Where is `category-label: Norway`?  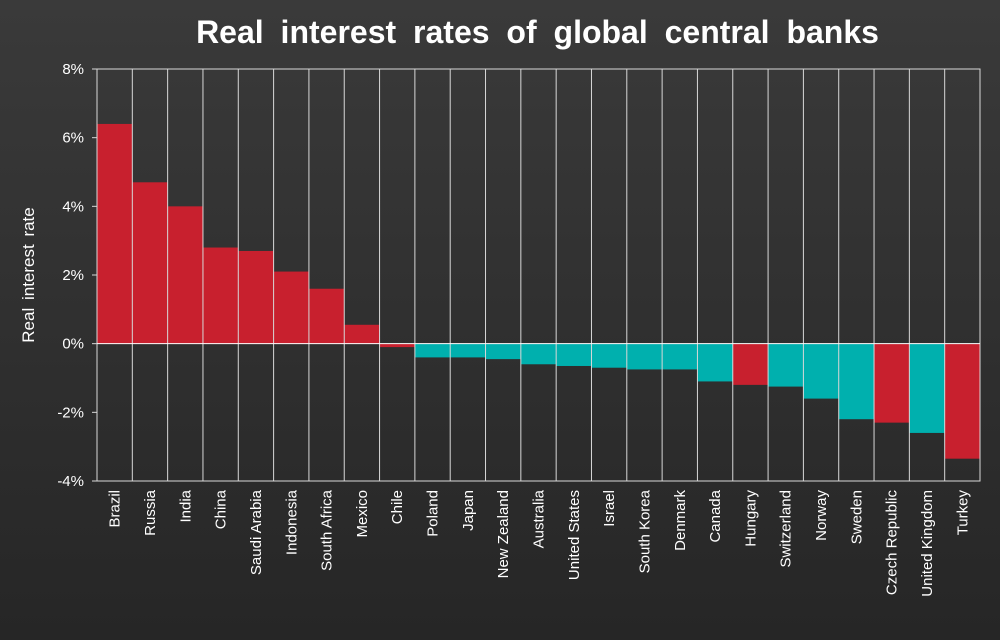
category-label: Norway is located at coordinates (821, 515).